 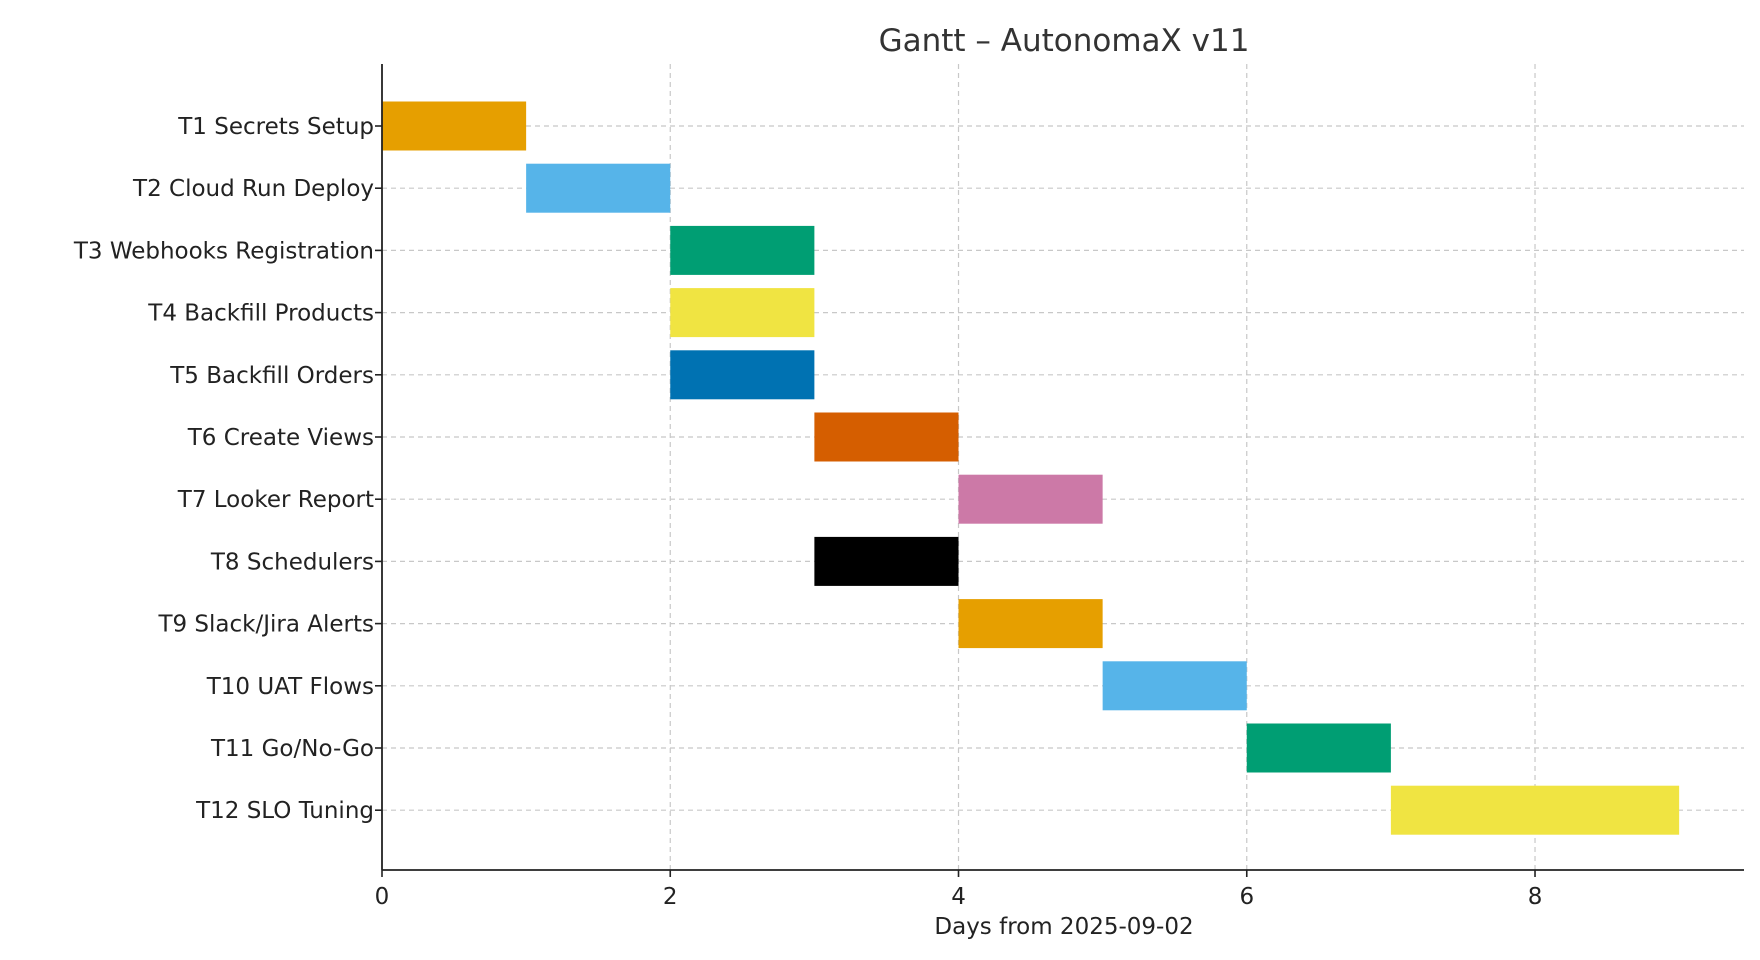 I want to click on task-label: T4 Backfill Products, so click(x=260, y=314).